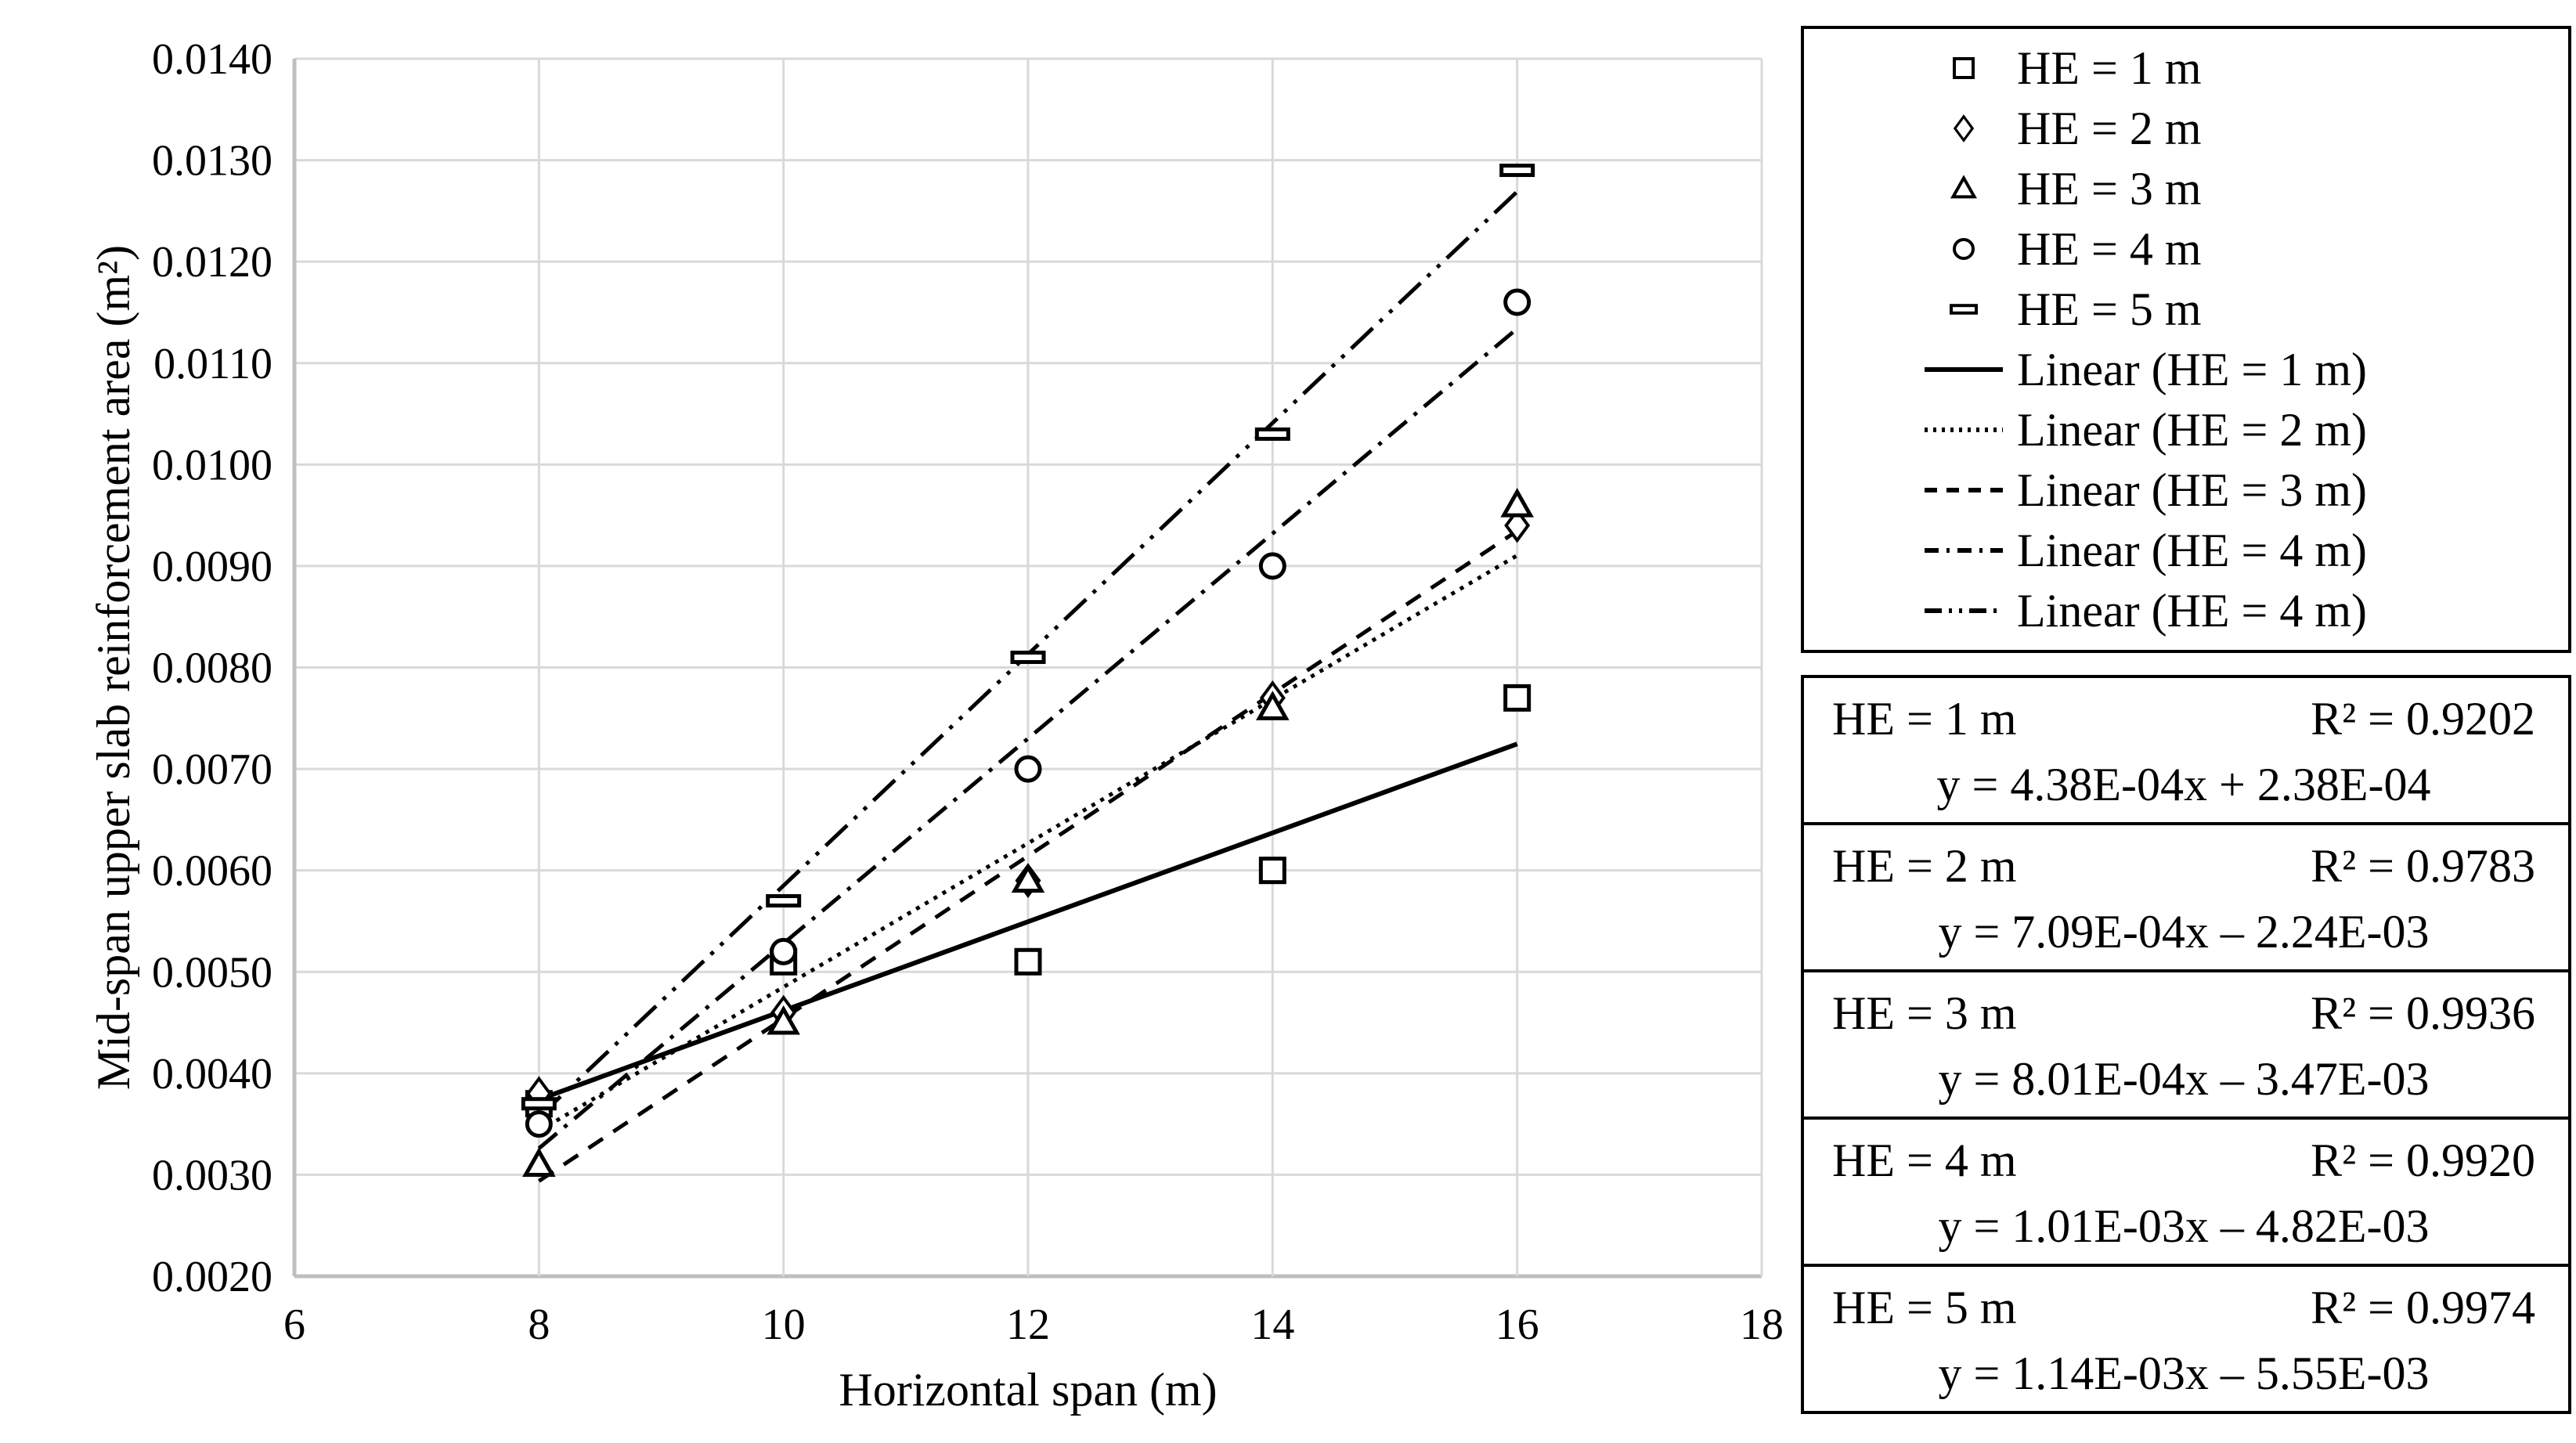  What do you see at coordinates (1964, 490) in the screenshot?
I see `dashed-line-icon` at bounding box center [1964, 490].